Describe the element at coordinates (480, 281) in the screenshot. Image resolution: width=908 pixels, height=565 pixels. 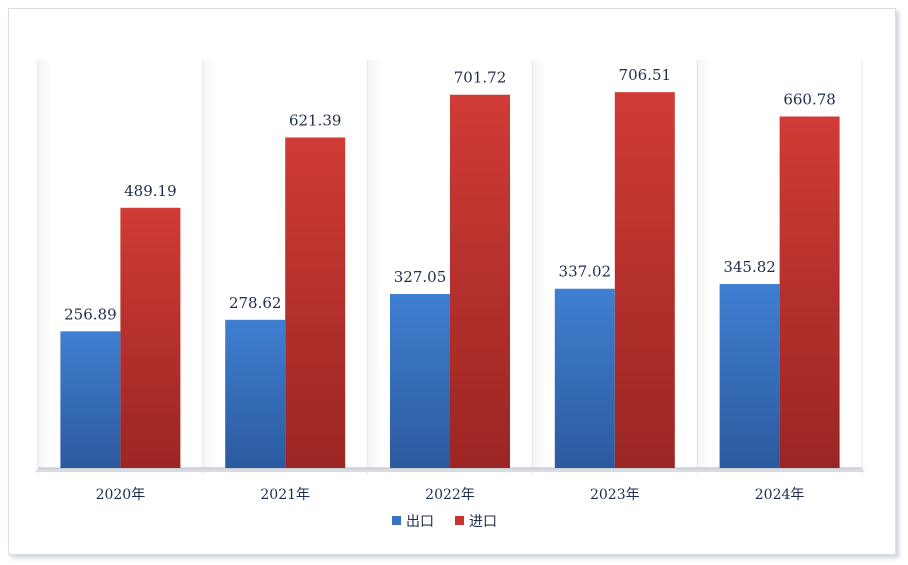
I see `bar-进口-2022年` at that location.